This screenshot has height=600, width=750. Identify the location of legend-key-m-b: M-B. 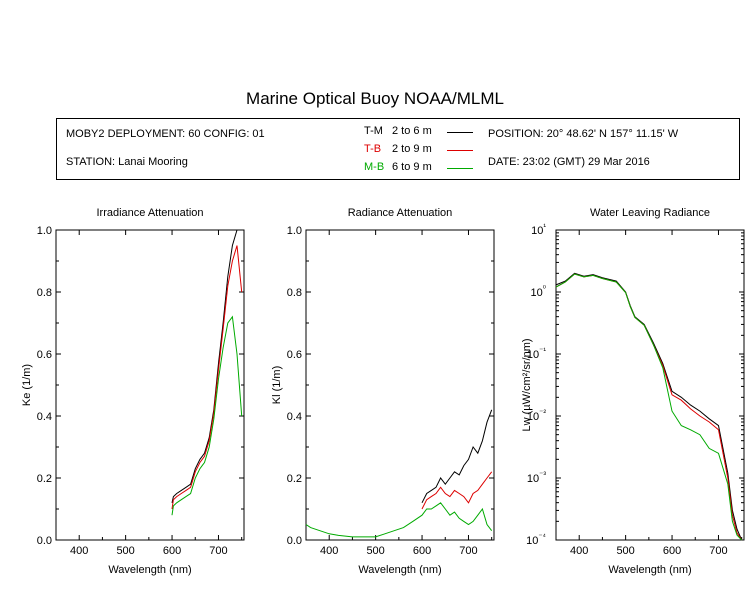
(374, 167).